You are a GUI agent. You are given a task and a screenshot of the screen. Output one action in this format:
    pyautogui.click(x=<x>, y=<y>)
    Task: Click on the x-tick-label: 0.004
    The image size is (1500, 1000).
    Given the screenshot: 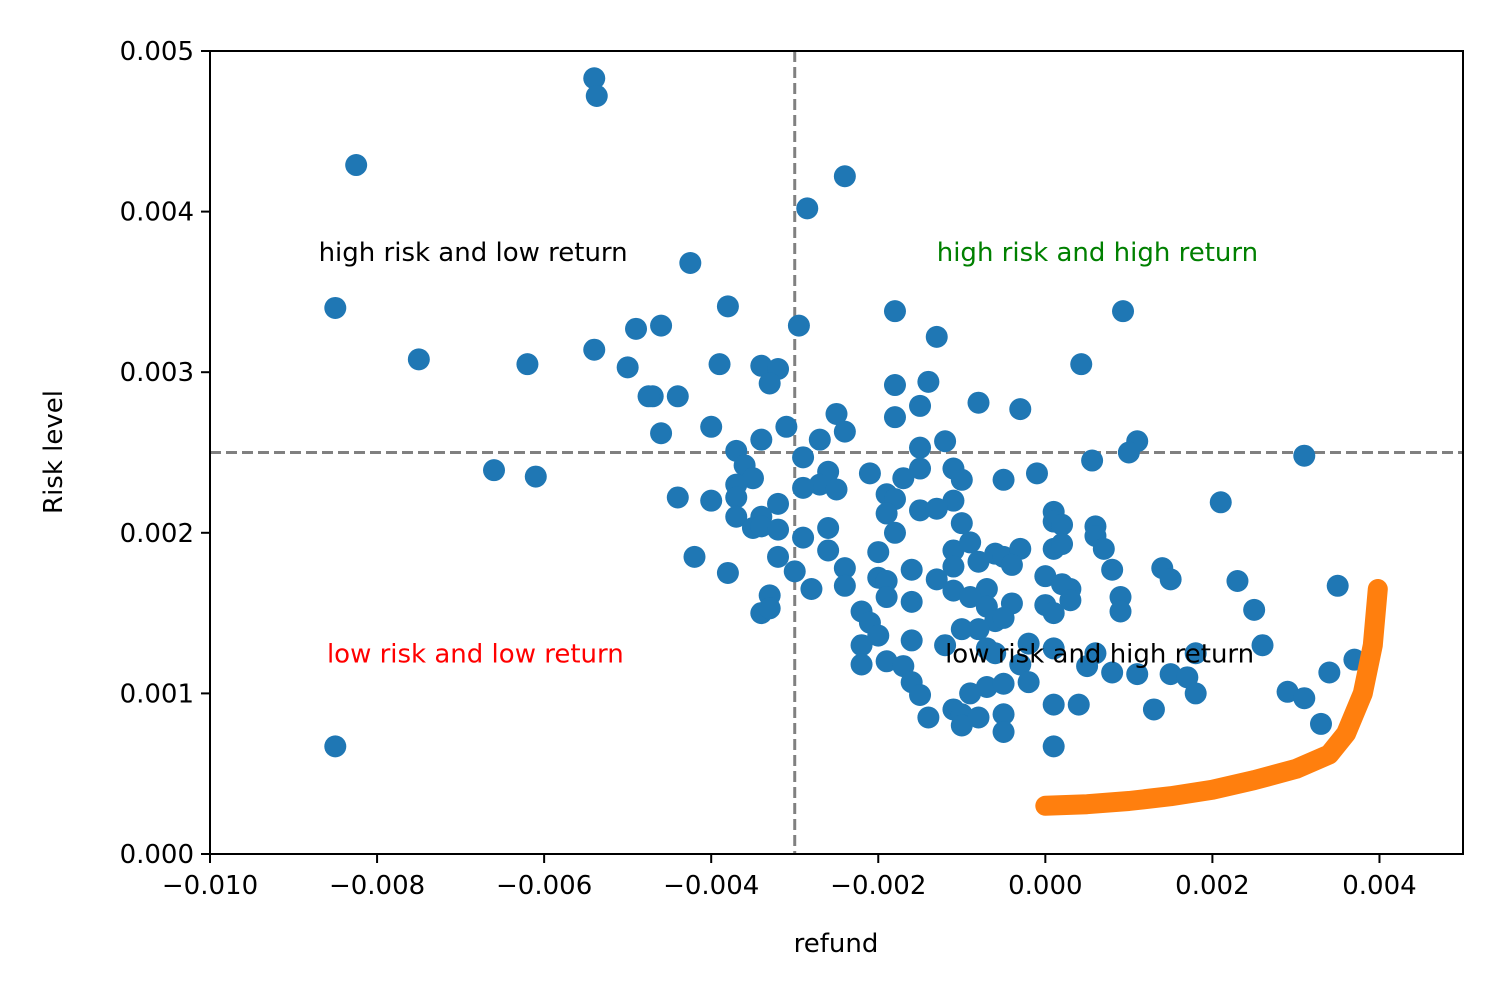 What is the action you would take?
    pyautogui.click(x=1379, y=886)
    